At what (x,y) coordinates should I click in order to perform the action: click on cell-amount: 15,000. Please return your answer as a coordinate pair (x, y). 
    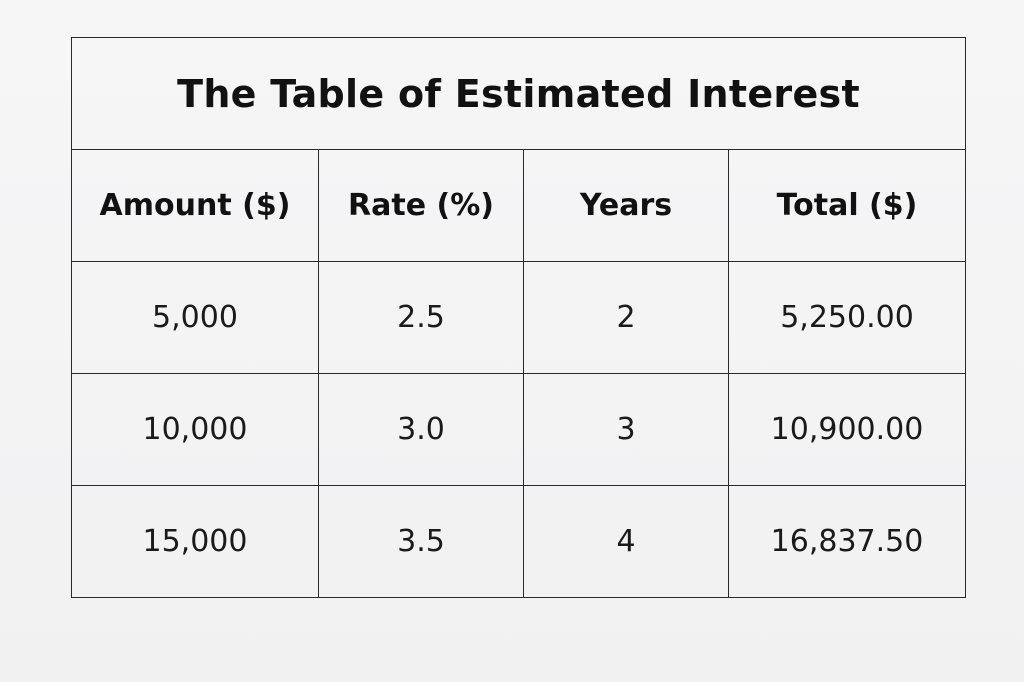
    Looking at the image, I should click on (195, 541).